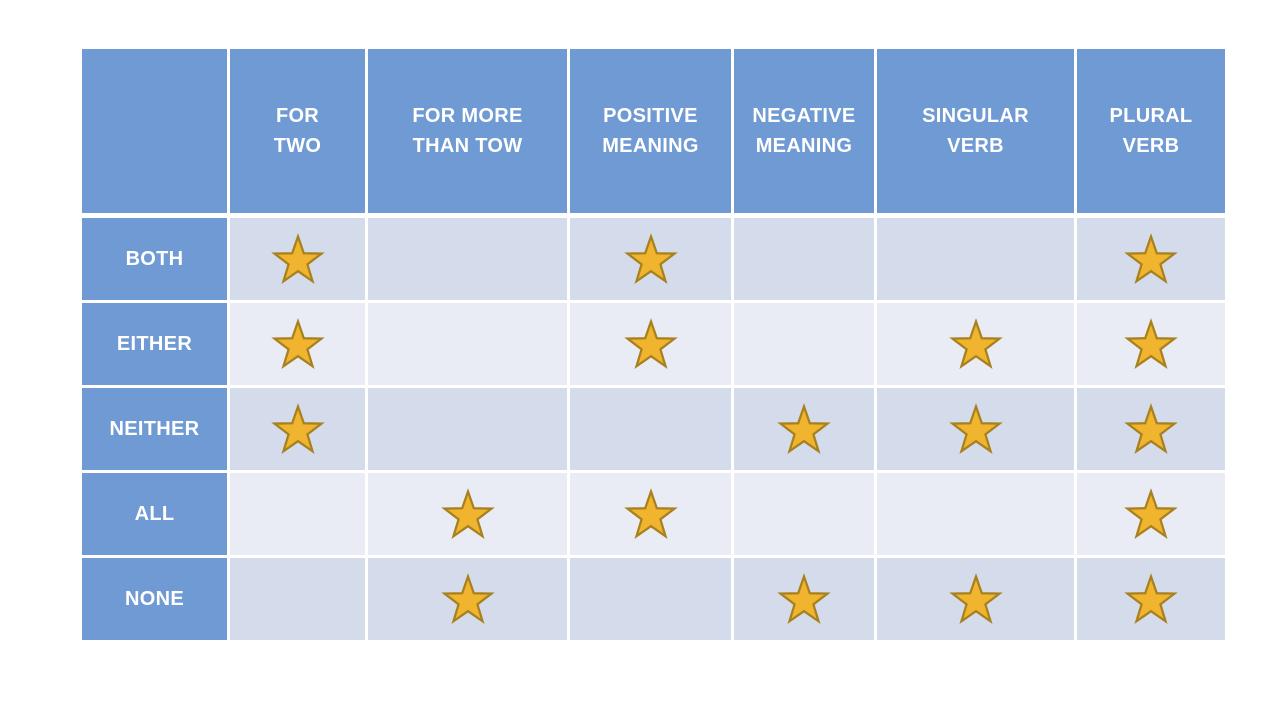 The height and width of the screenshot is (720, 1280). I want to click on cell-either-plural-verb, so click(1151, 344).